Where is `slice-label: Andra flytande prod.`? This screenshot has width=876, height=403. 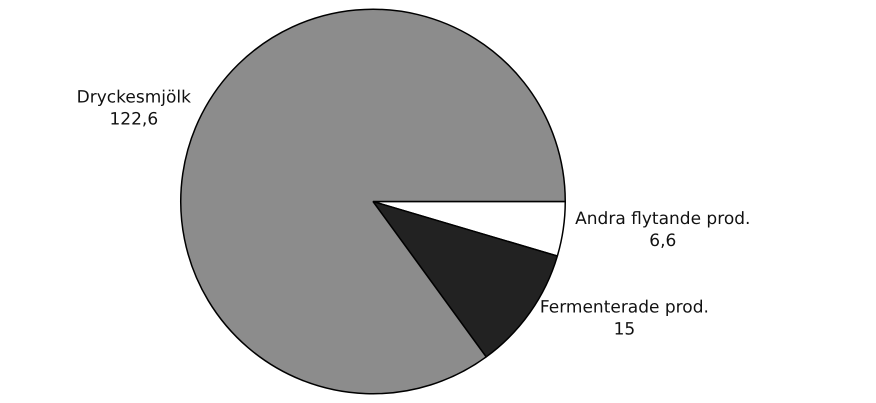
slice-label: Andra flytande prod. is located at coordinates (662, 219).